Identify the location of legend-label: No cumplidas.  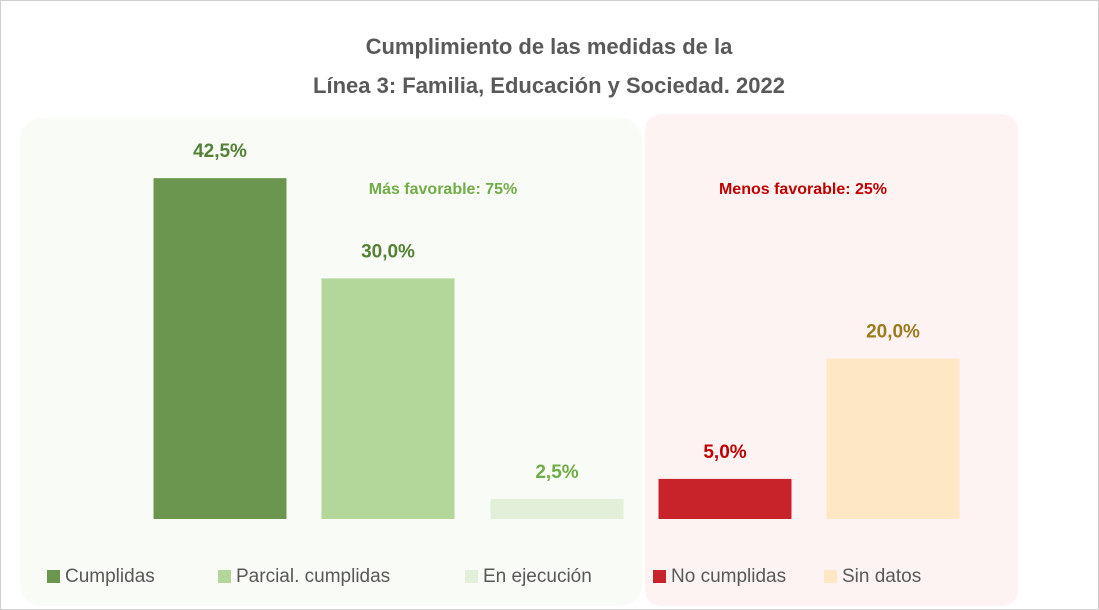
(728, 576).